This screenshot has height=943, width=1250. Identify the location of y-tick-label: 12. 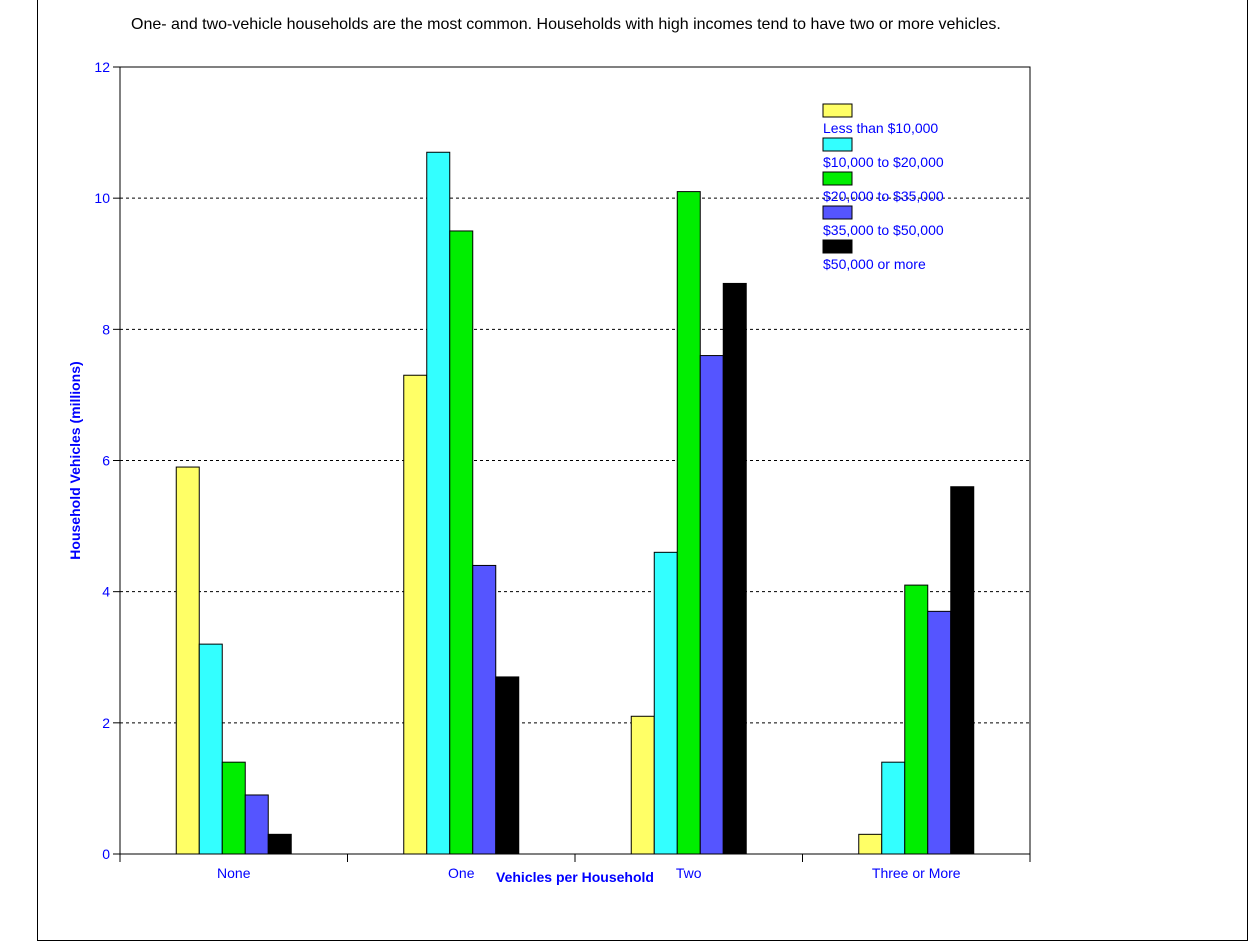
(102, 67).